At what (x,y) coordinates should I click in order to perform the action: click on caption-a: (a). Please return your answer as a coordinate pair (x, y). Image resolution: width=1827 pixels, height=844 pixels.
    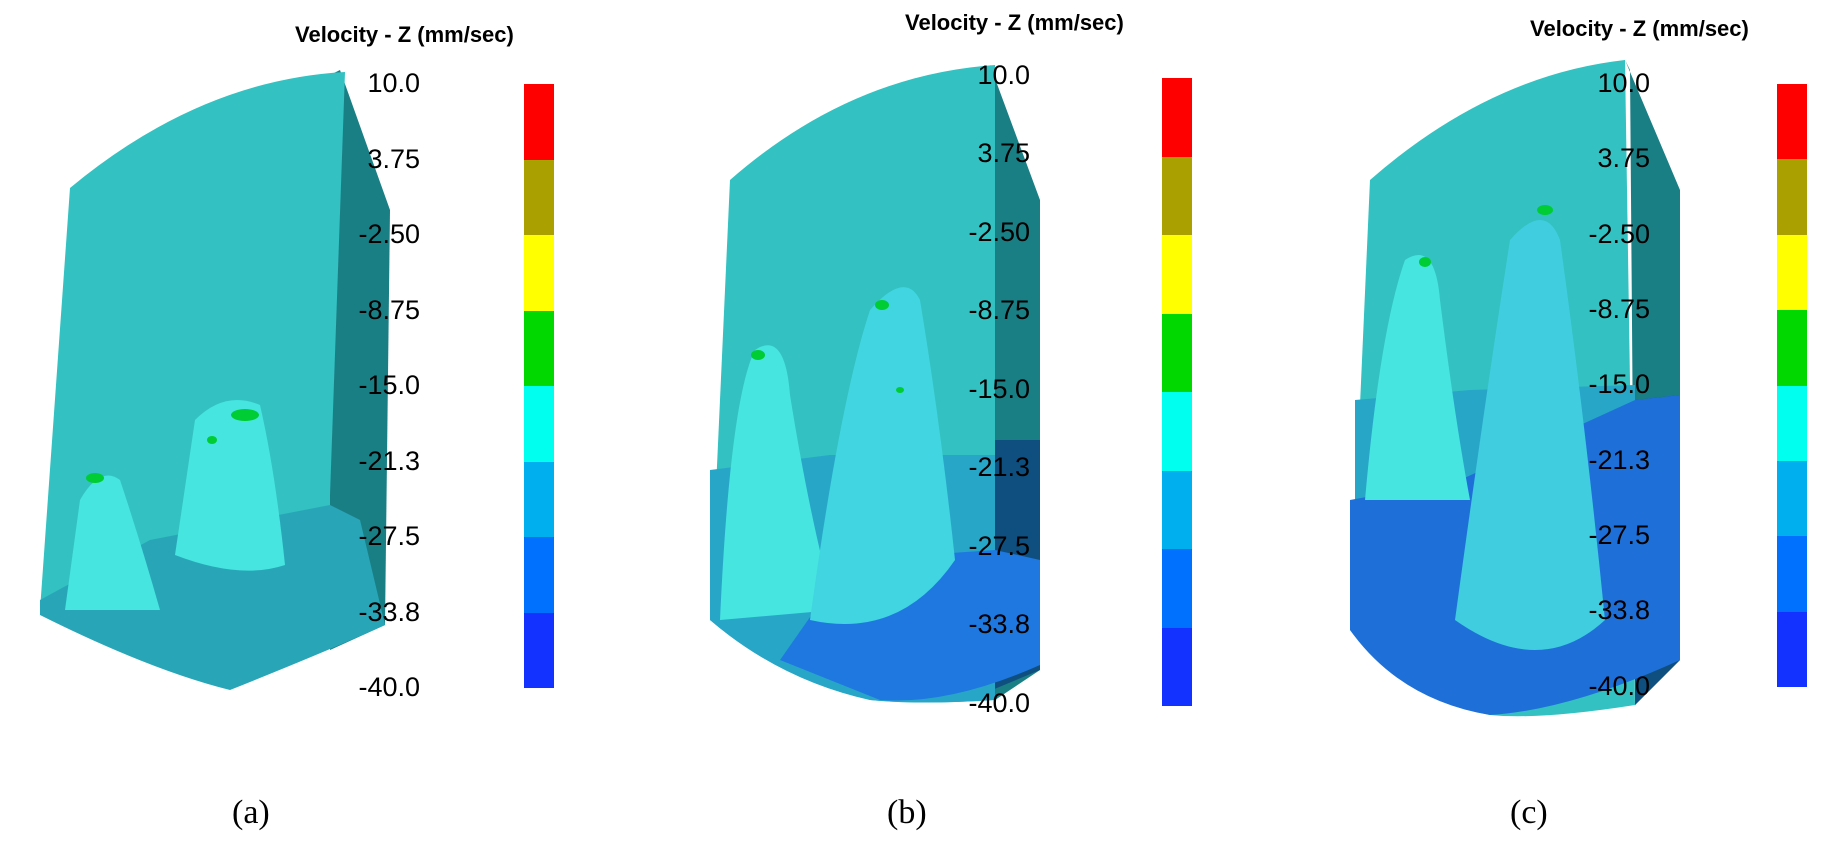
    Looking at the image, I should click on (251, 812).